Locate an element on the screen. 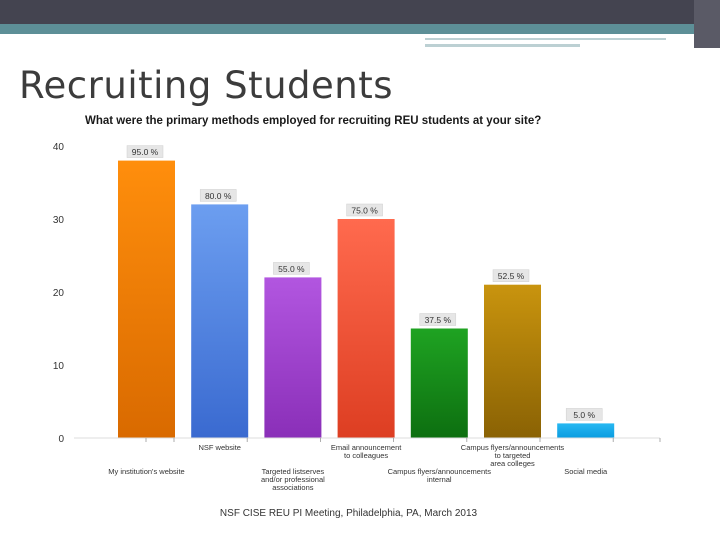 Image resolution: width=720 pixels, height=540 pixels. y-tick-label: 20 is located at coordinates (59, 293).